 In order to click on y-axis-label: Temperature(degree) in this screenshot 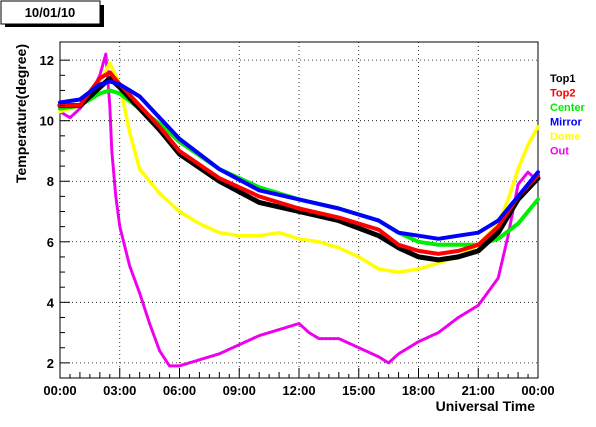, I will do `click(21, 113)`.